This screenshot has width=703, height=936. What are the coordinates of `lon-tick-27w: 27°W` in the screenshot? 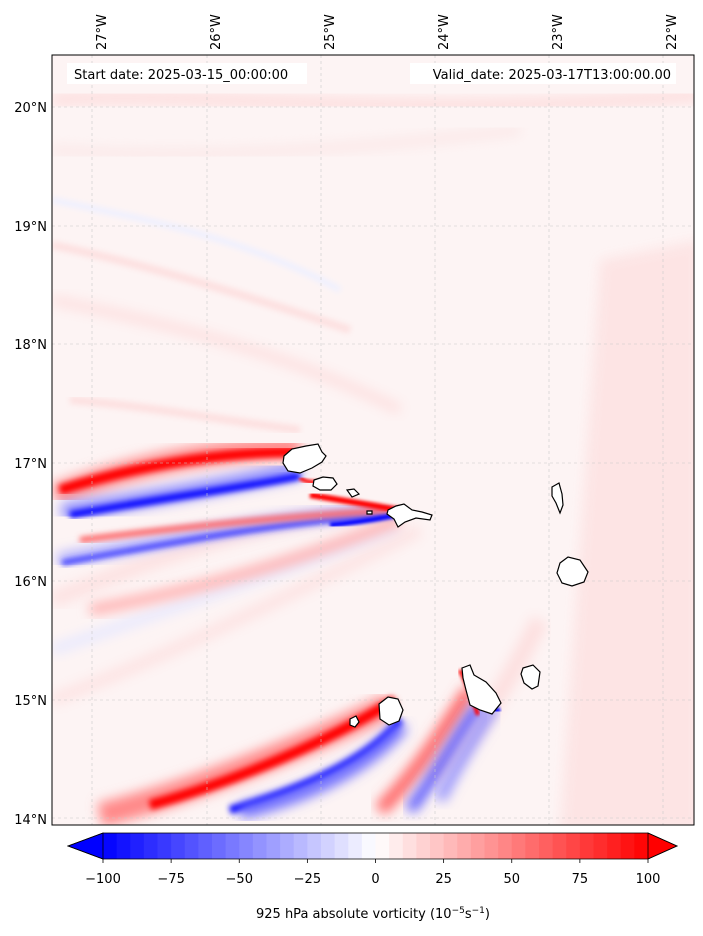 It's located at (102, 32).